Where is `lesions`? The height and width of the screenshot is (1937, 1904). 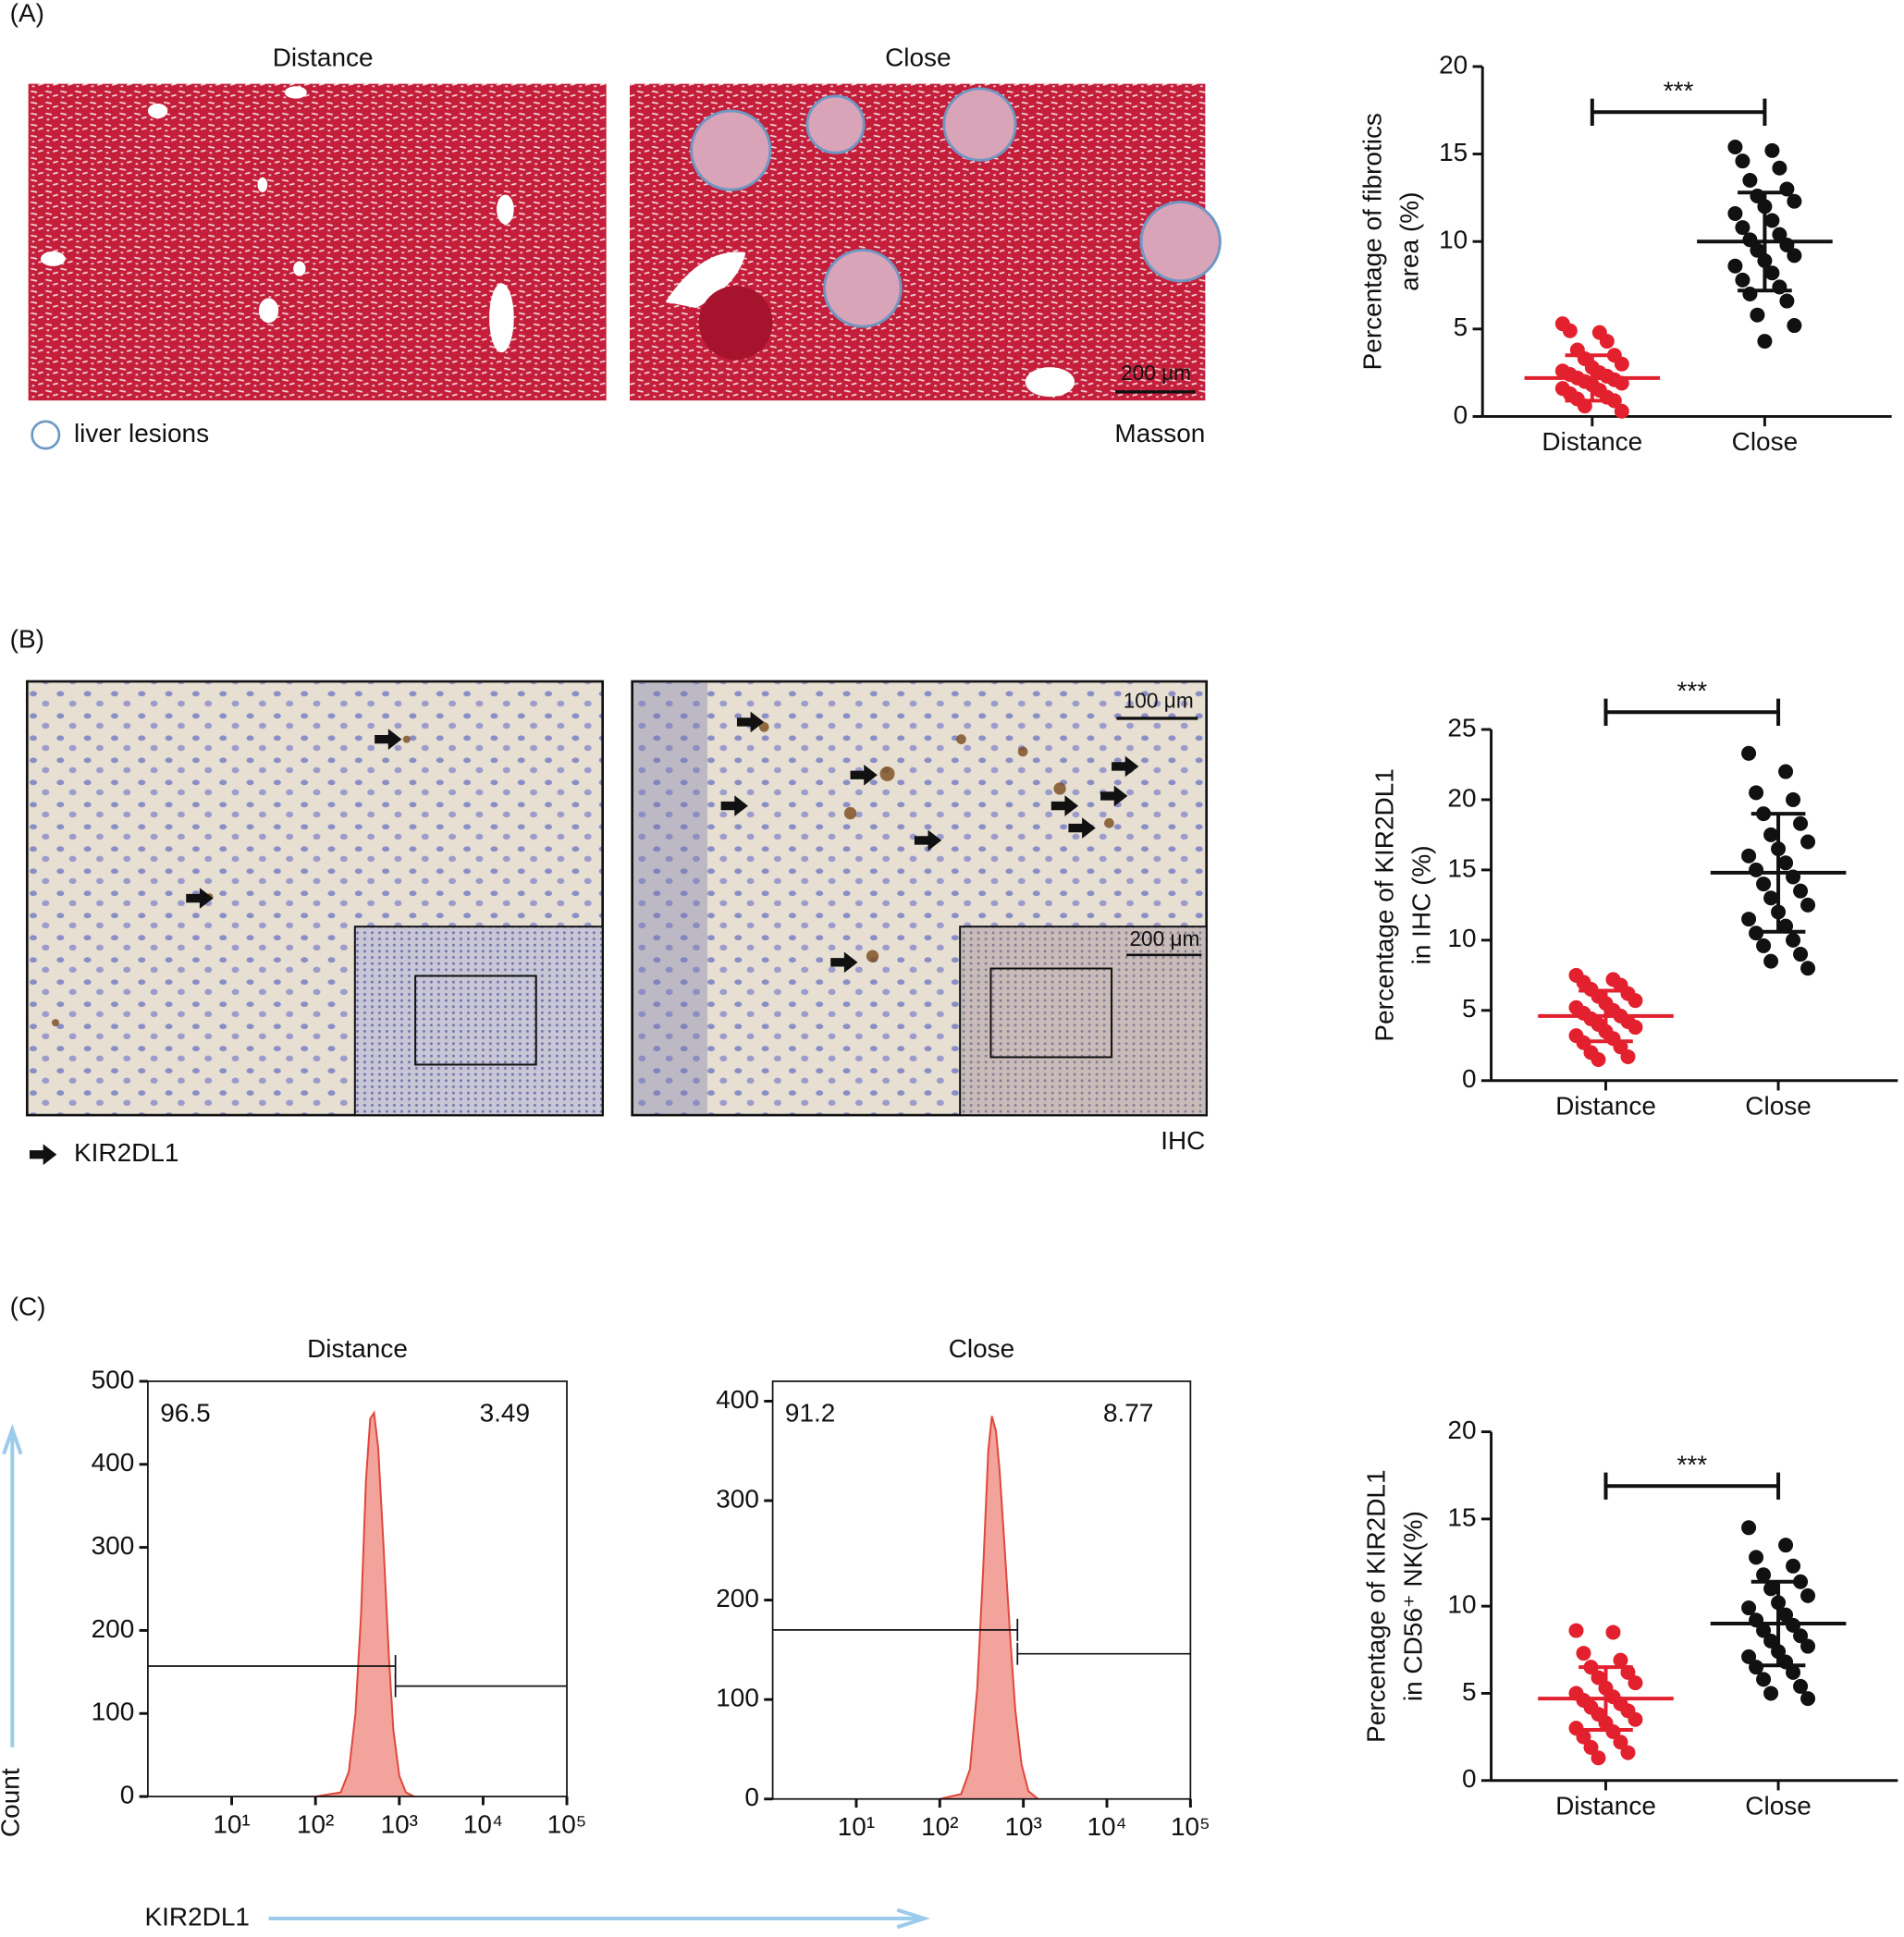
lesions is located at coordinates (943, 243).